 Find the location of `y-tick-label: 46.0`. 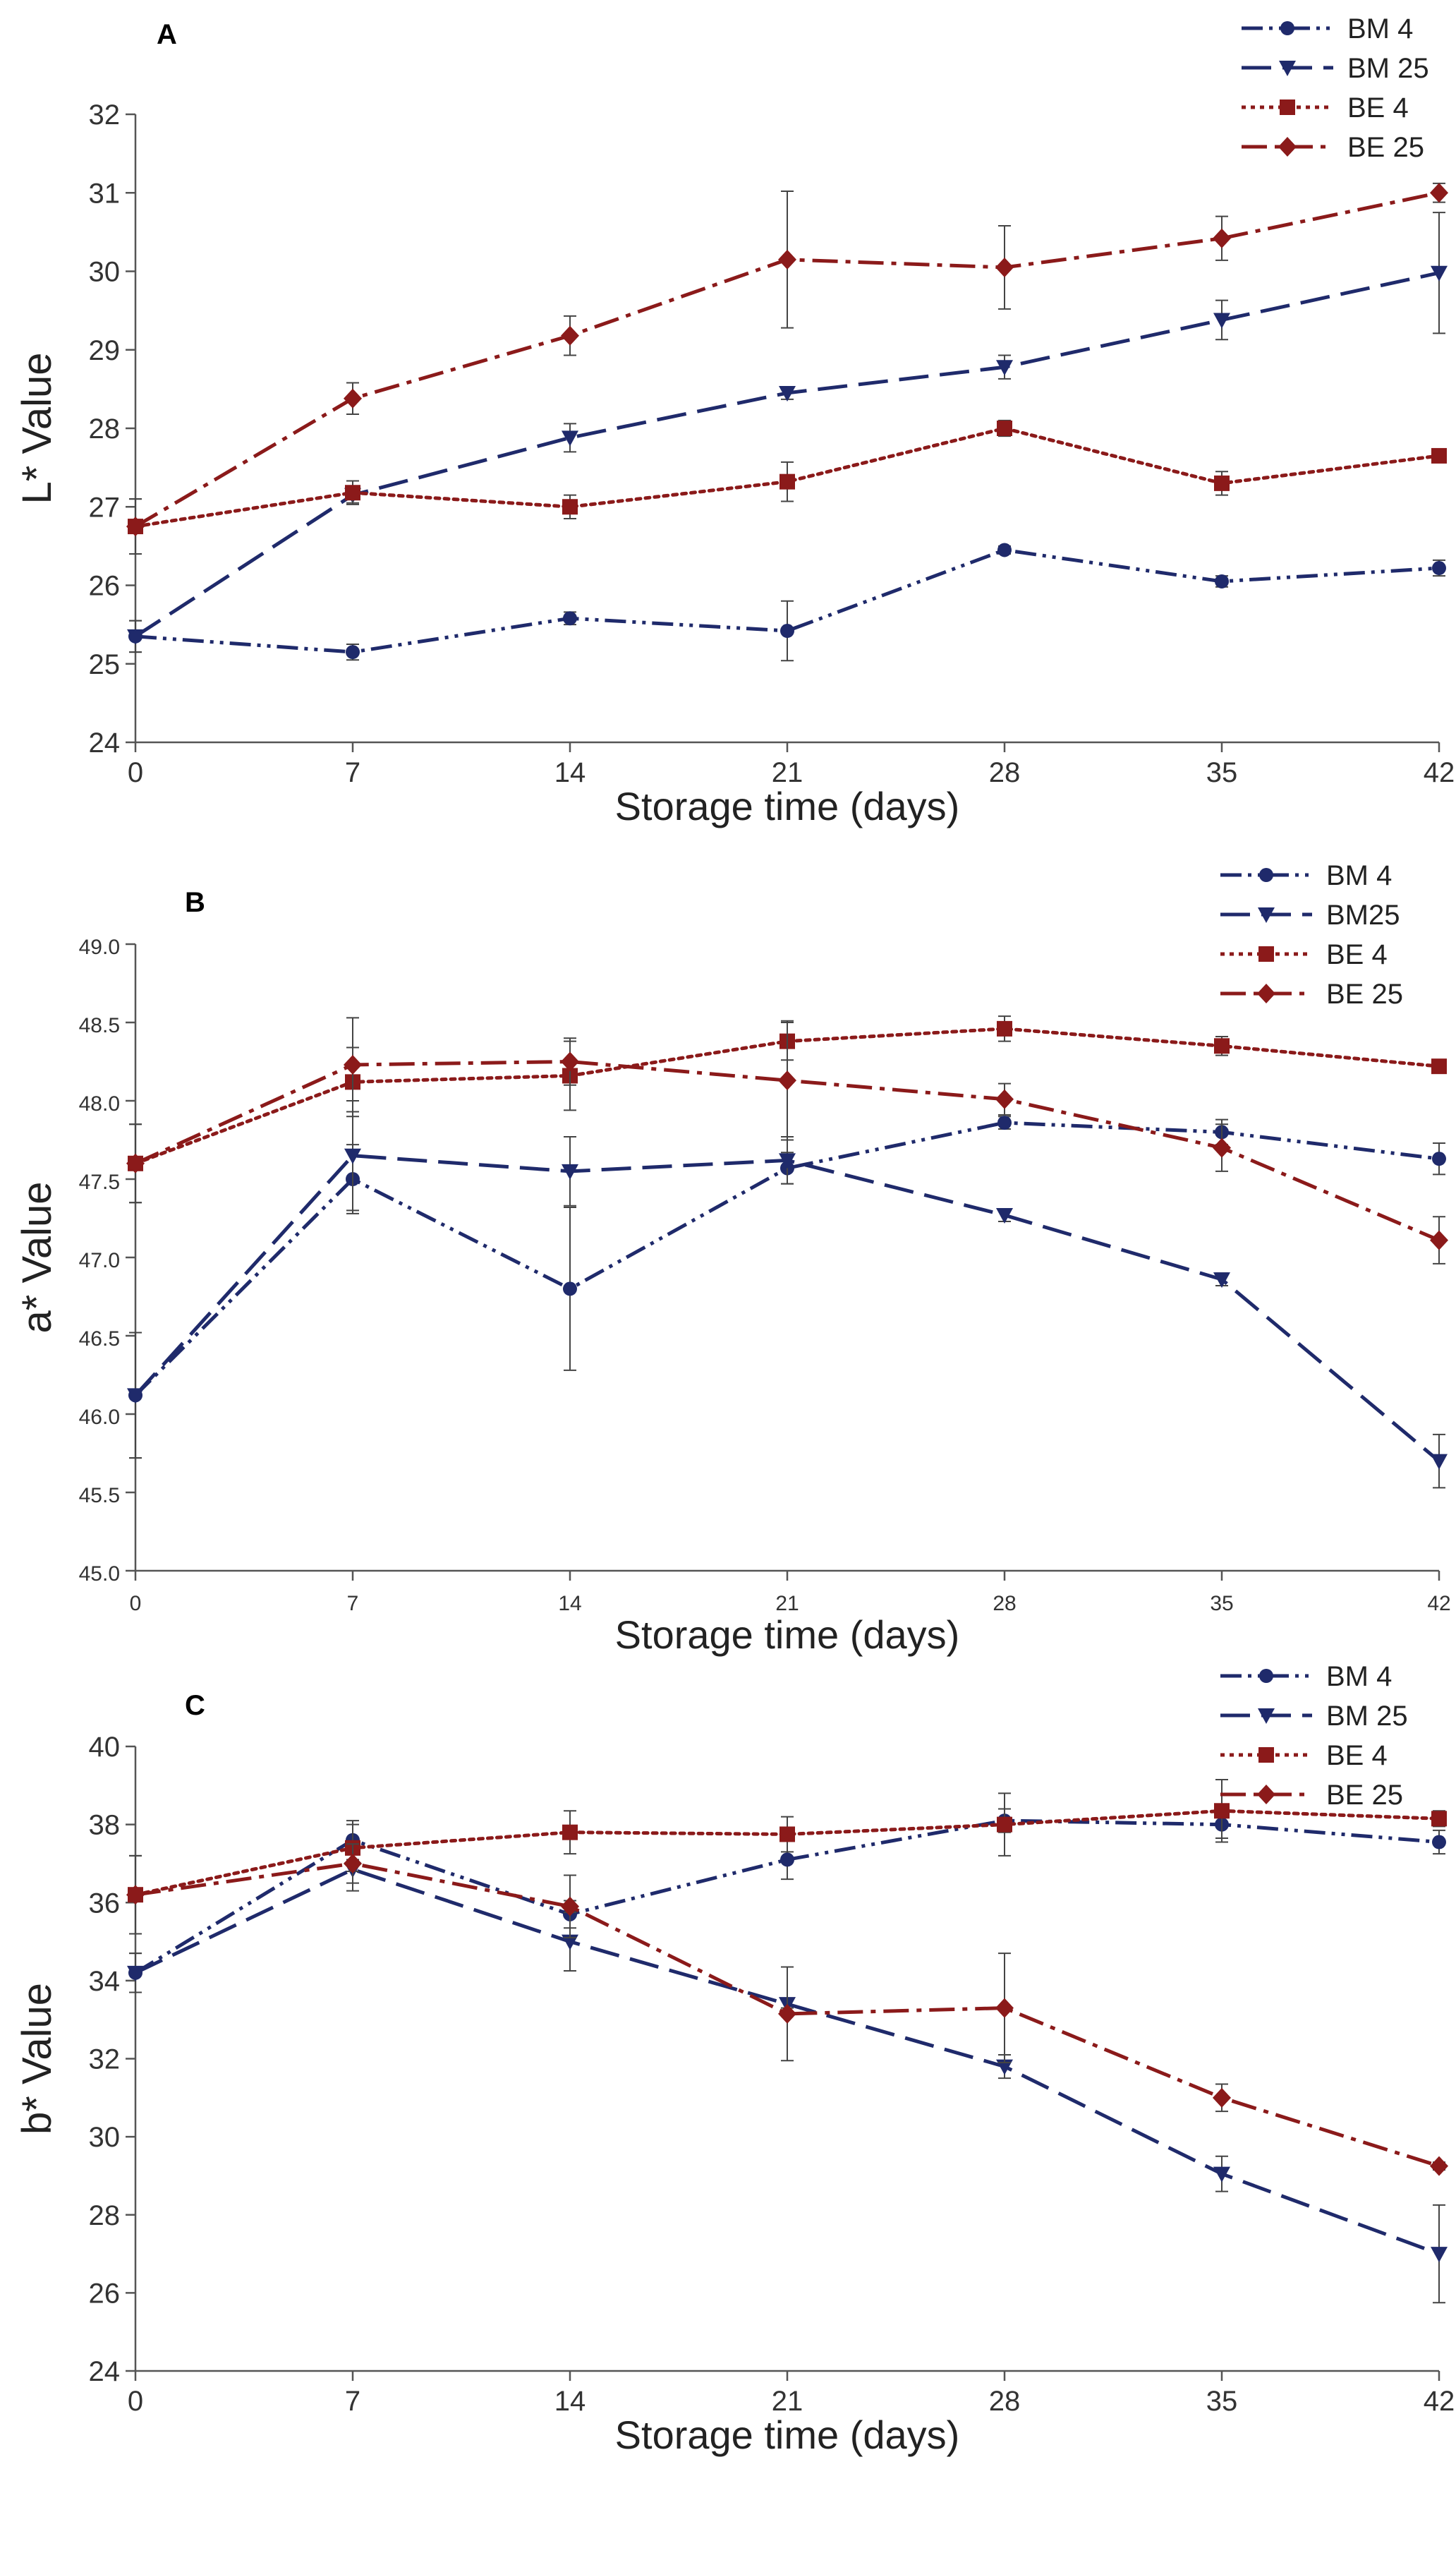

y-tick-label: 46.0 is located at coordinates (100, 1417).